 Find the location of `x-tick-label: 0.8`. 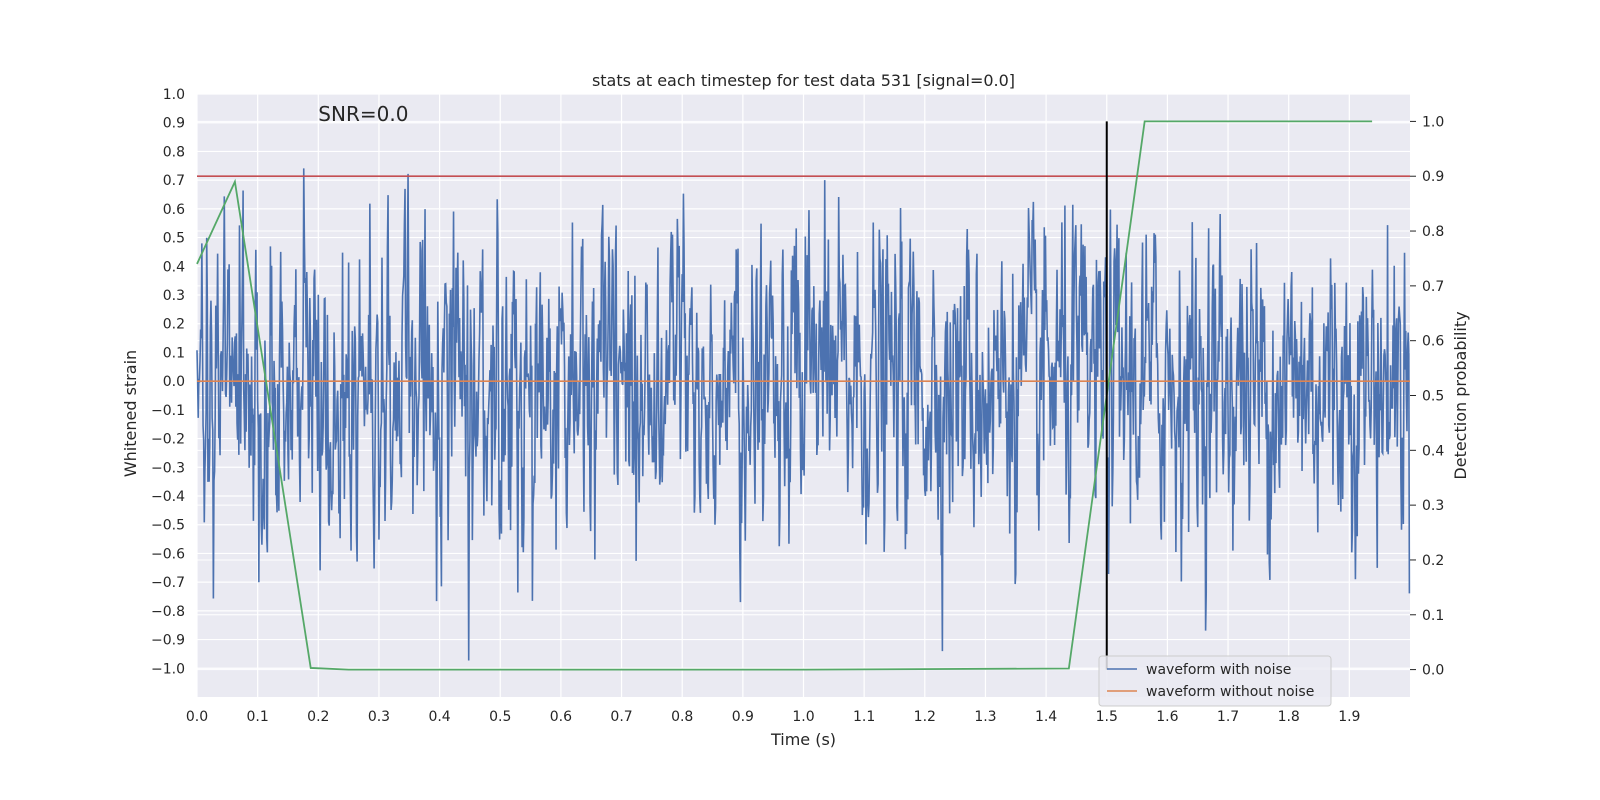

x-tick-label: 0.8 is located at coordinates (682, 717).